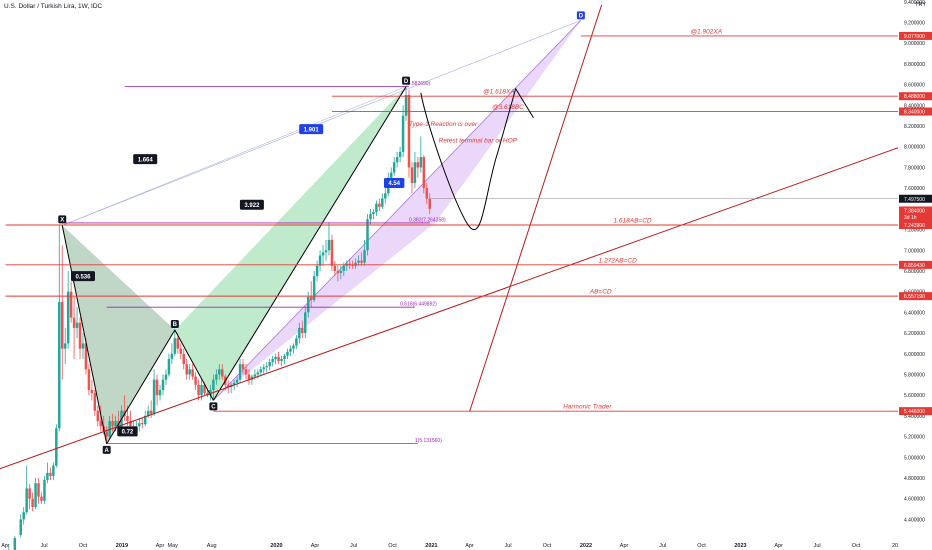 The width and height of the screenshot is (932, 550). I want to click on ratio-label-text: 4.54, so click(394, 184).